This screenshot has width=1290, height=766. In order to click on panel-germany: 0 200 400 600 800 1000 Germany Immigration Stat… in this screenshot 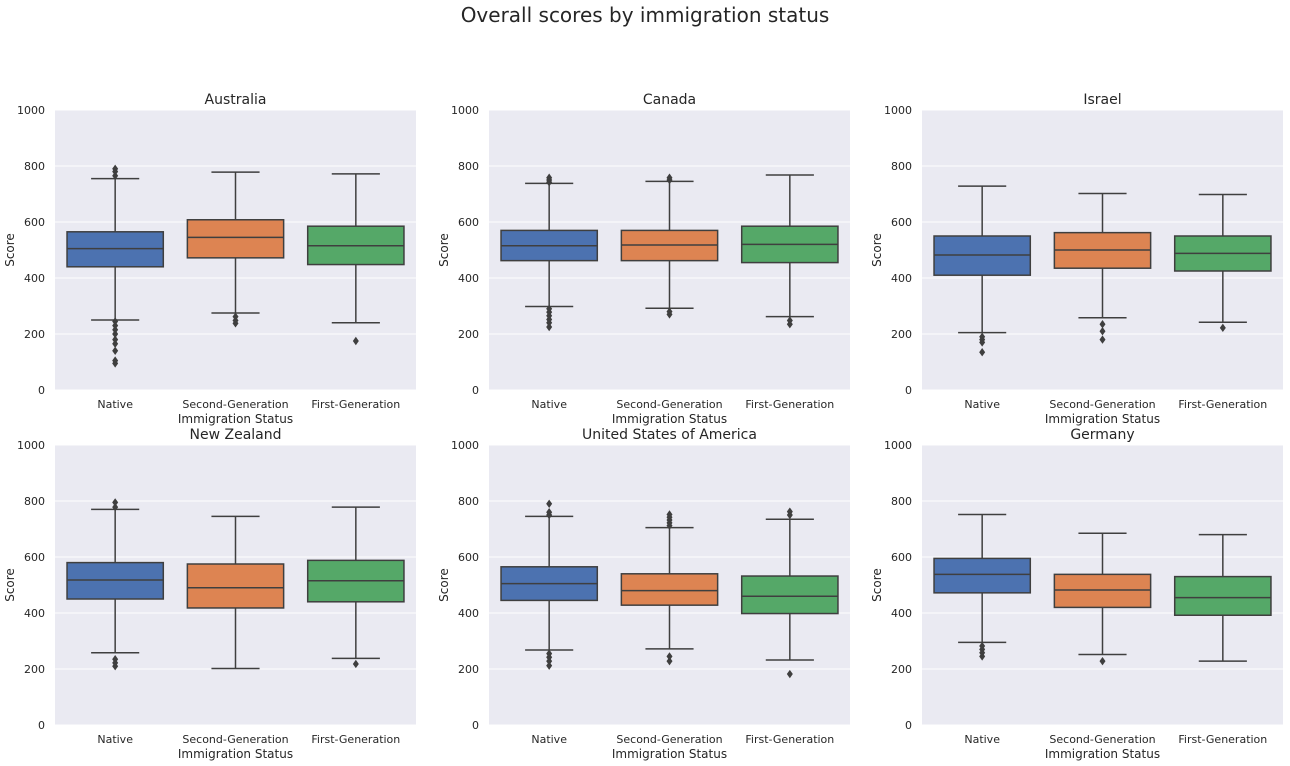, I will do `click(1076, 594)`.